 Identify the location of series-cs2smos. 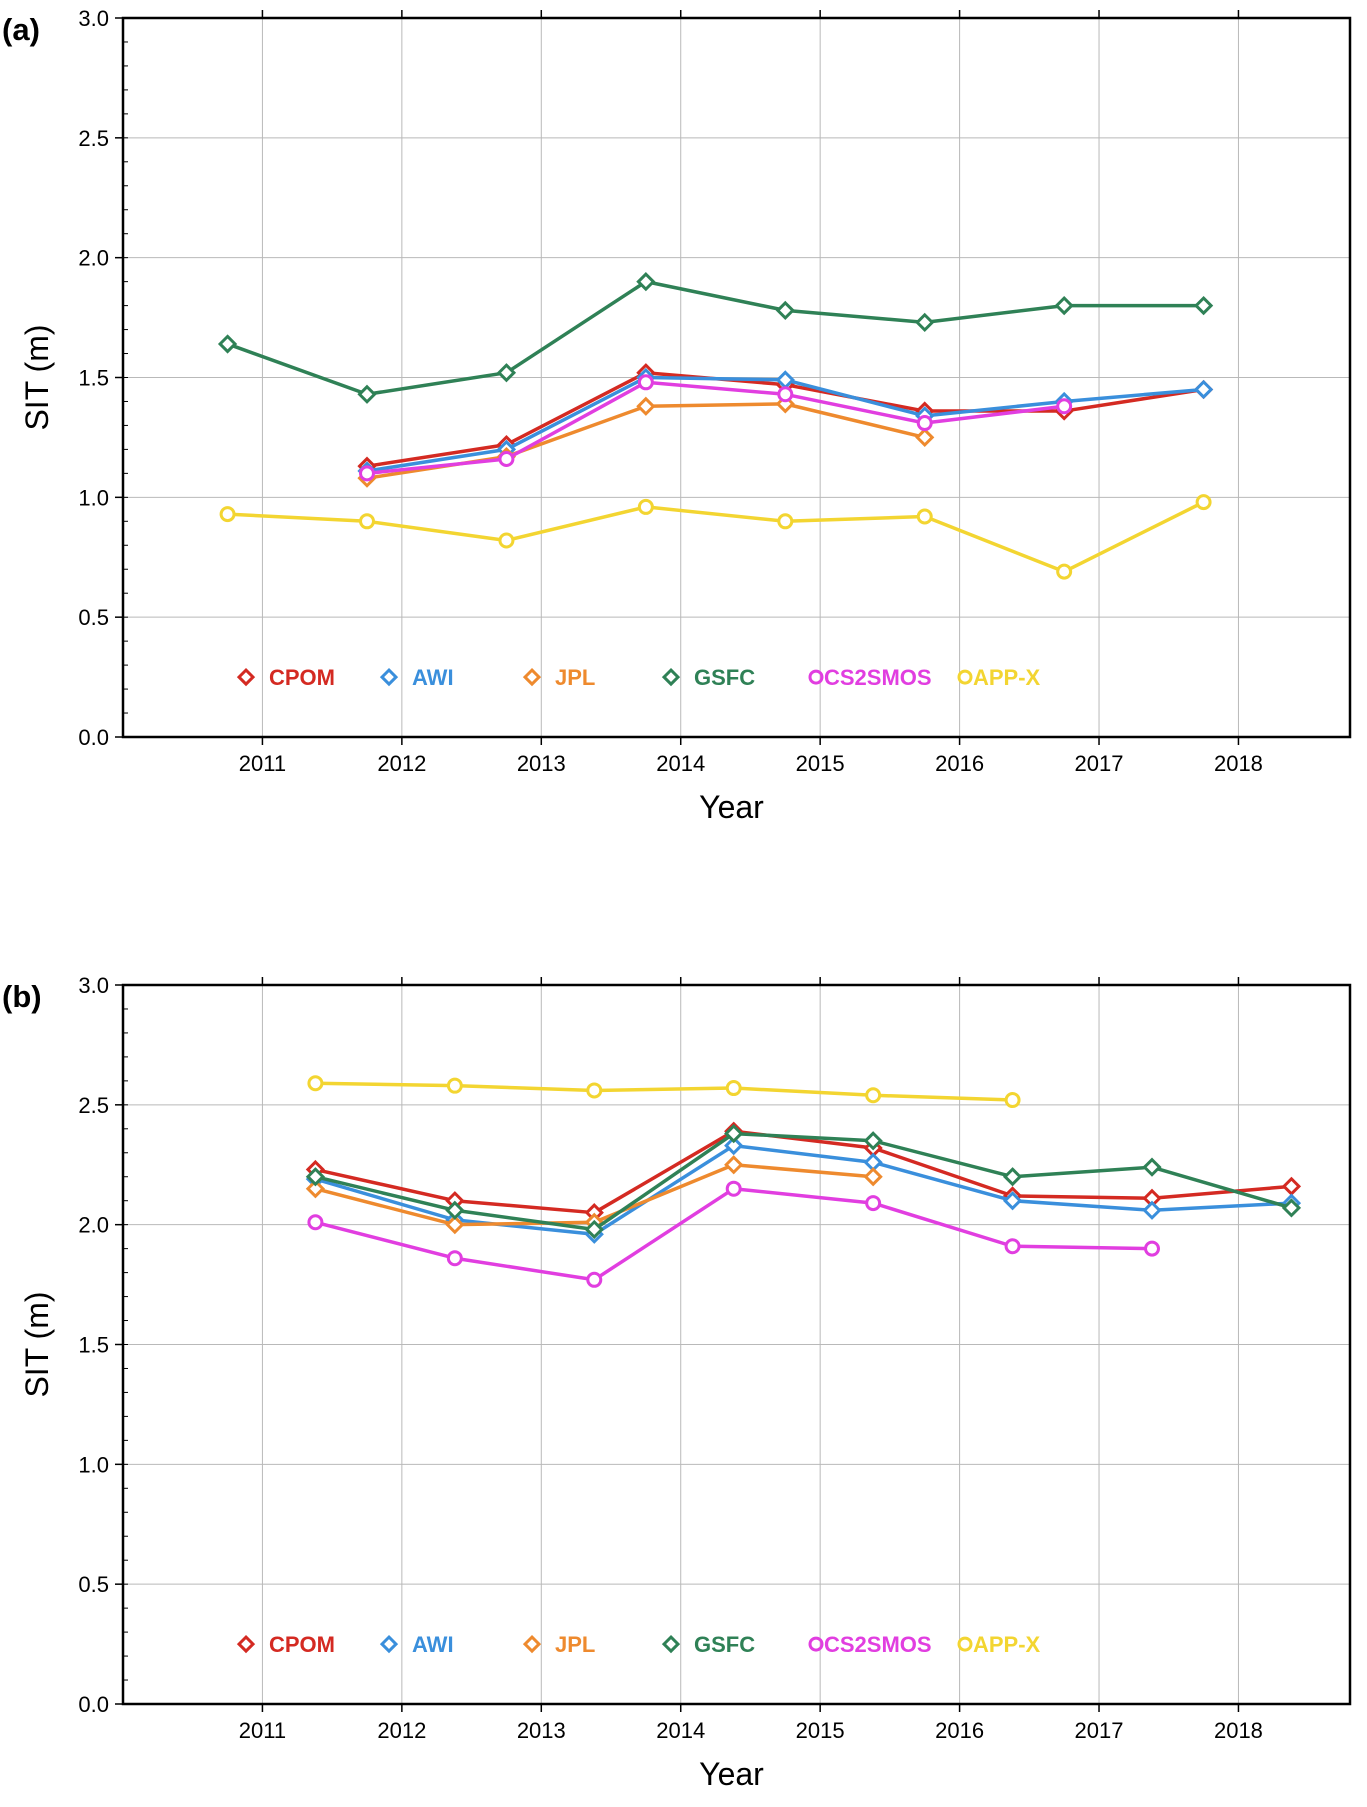
(734, 1234).